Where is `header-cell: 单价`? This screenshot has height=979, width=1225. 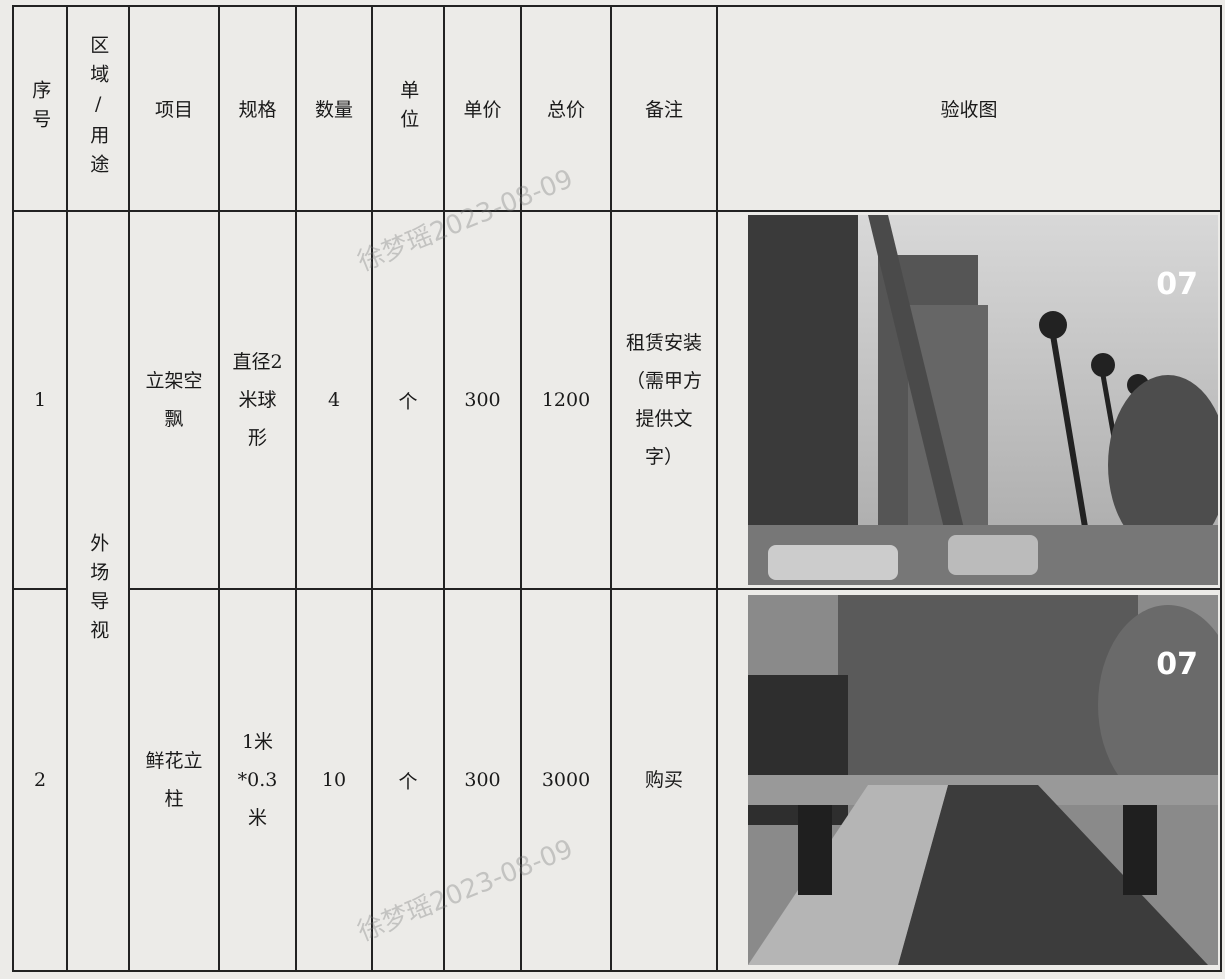 header-cell: 单价 is located at coordinates (482, 108).